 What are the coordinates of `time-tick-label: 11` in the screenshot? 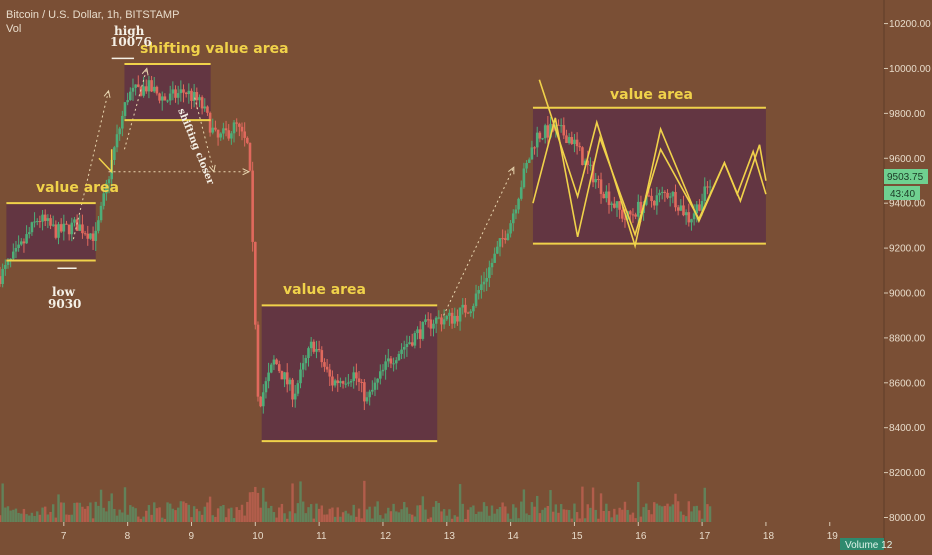 It's located at (321, 536).